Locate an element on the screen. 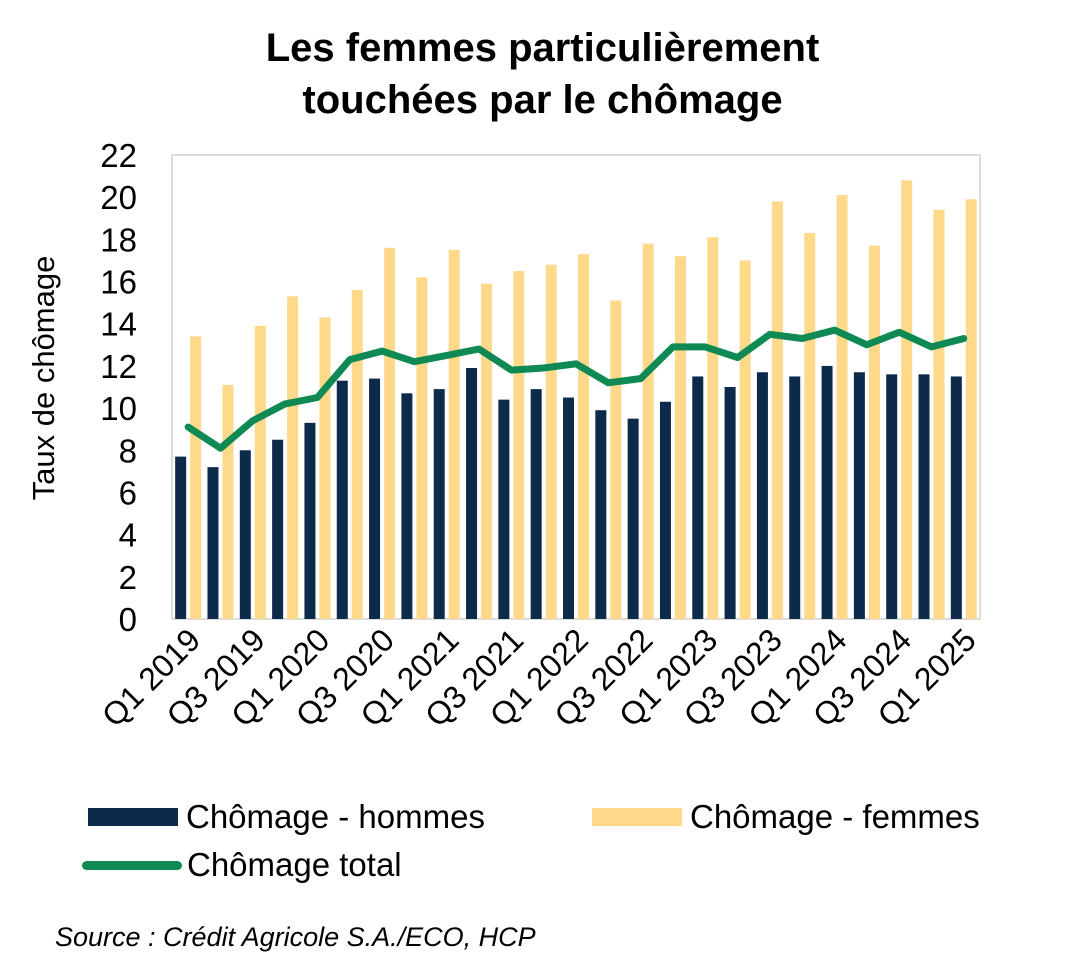  legend-item-hommes: Chômage - hommes is located at coordinates (286, 817).